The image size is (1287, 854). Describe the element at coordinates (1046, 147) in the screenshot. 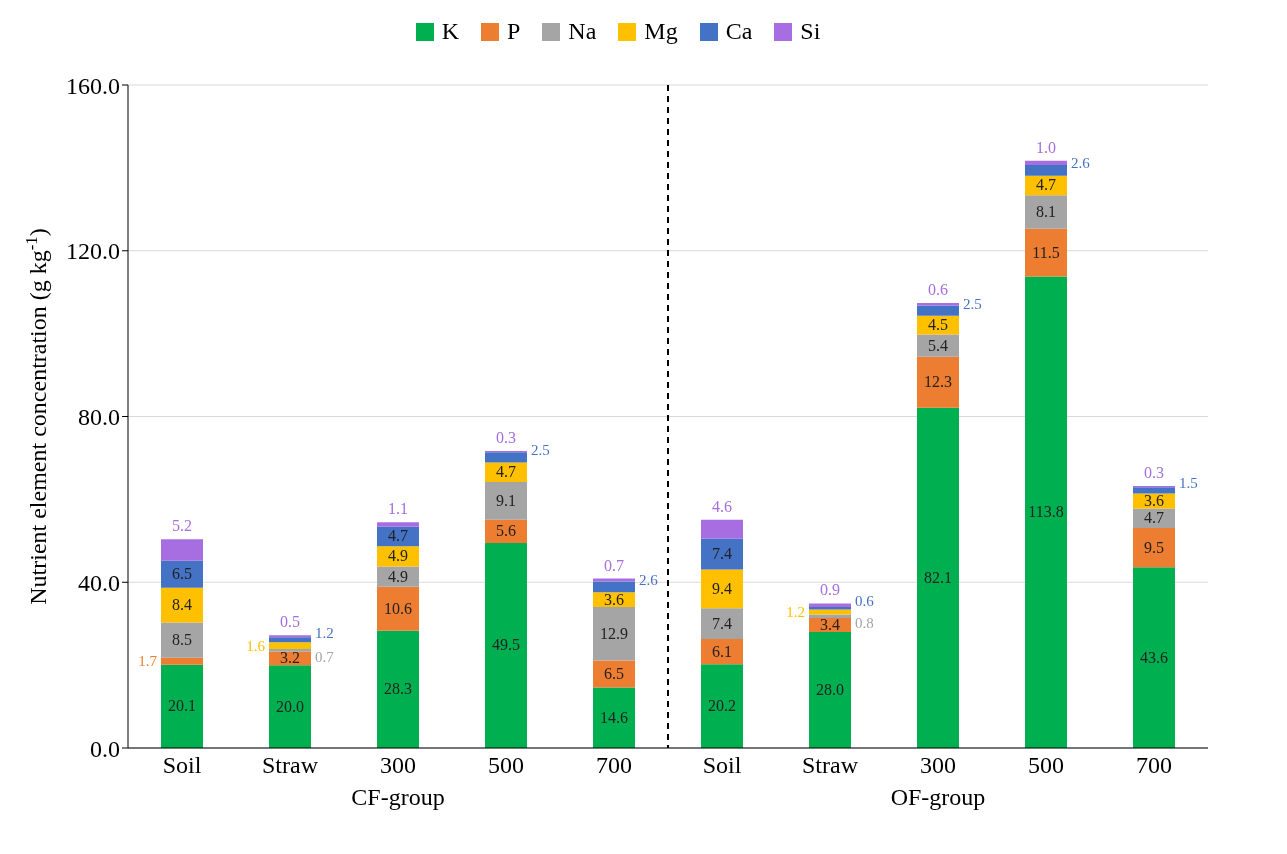

I see `data-label: 1.0` at that location.